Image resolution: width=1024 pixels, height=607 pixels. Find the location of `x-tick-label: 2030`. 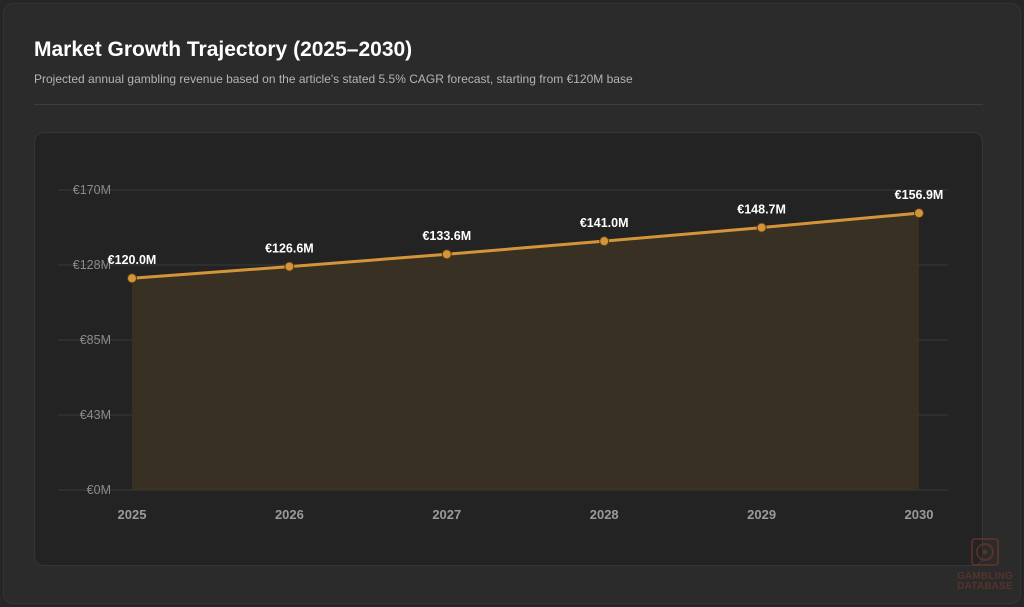

x-tick-label: 2030 is located at coordinates (919, 514).